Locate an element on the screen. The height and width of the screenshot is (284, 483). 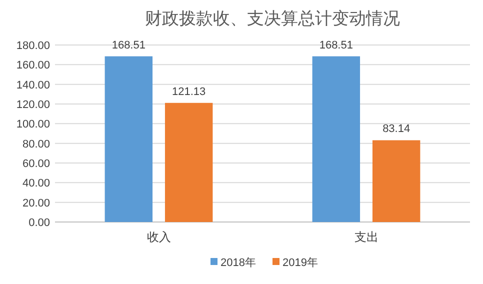
legend-label: 2019年 is located at coordinates (300, 263).